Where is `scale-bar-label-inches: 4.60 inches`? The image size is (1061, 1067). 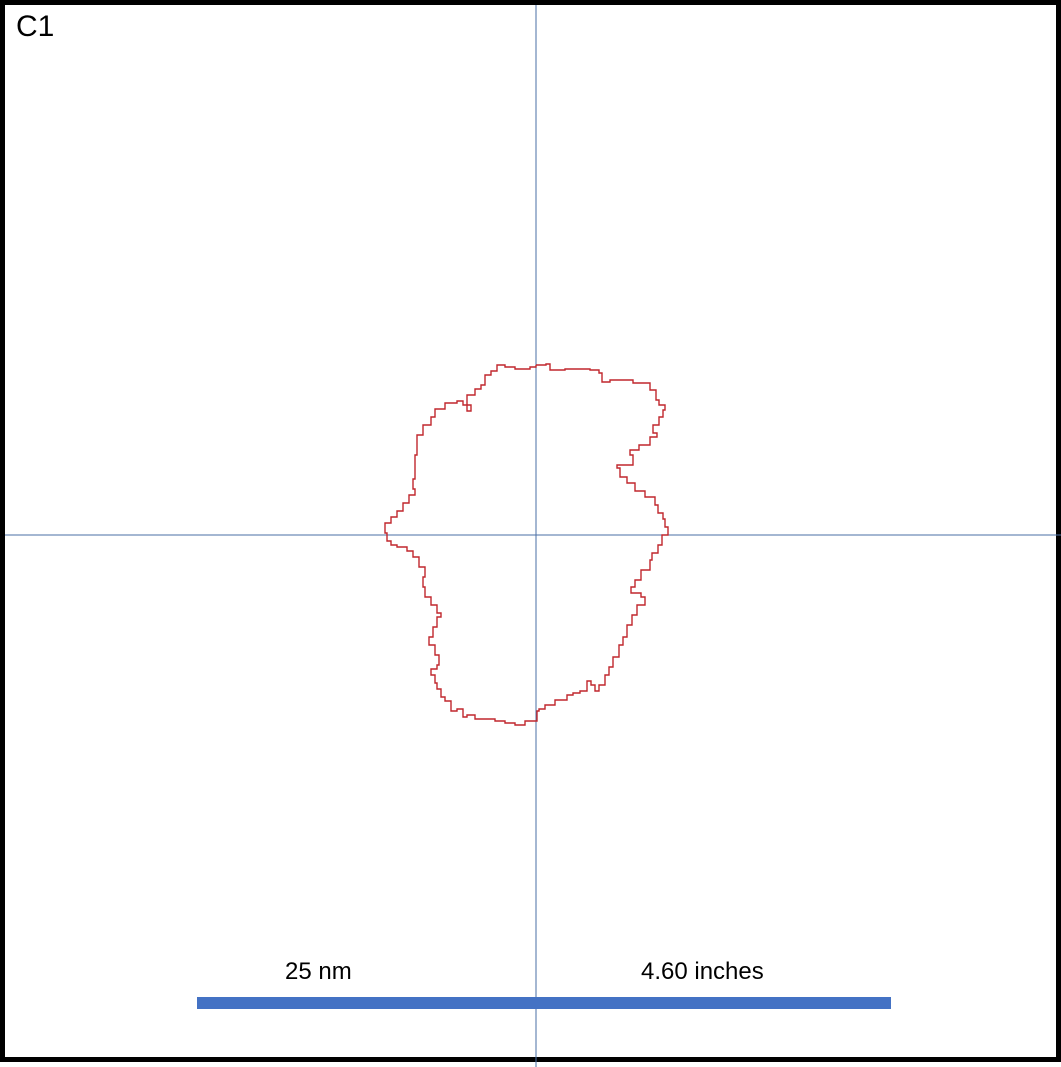
scale-bar-label-inches: 4.60 inches is located at coordinates (702, 971).